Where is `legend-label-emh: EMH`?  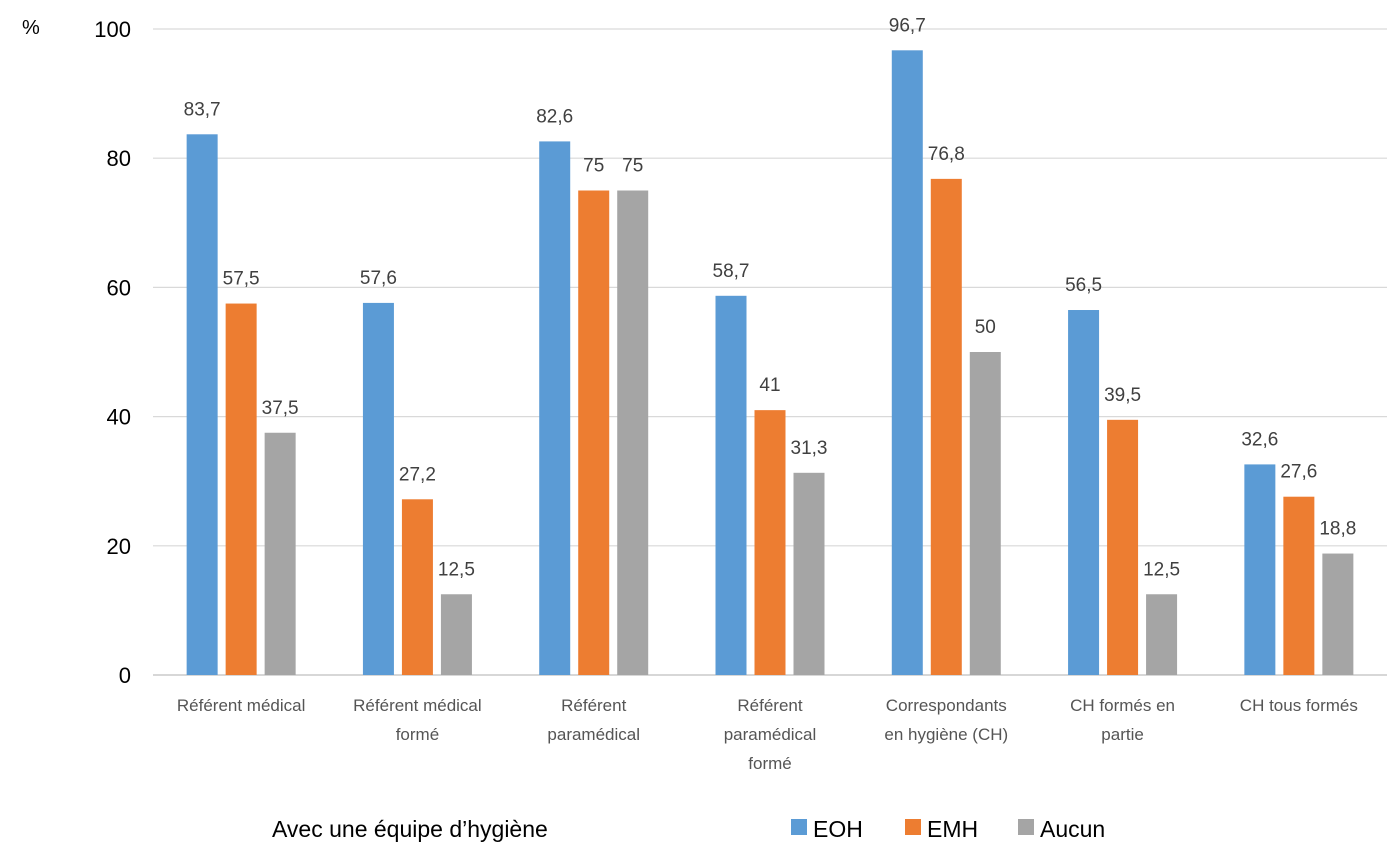
legend-label-emh: EMH is located at coordinates (952, 829).